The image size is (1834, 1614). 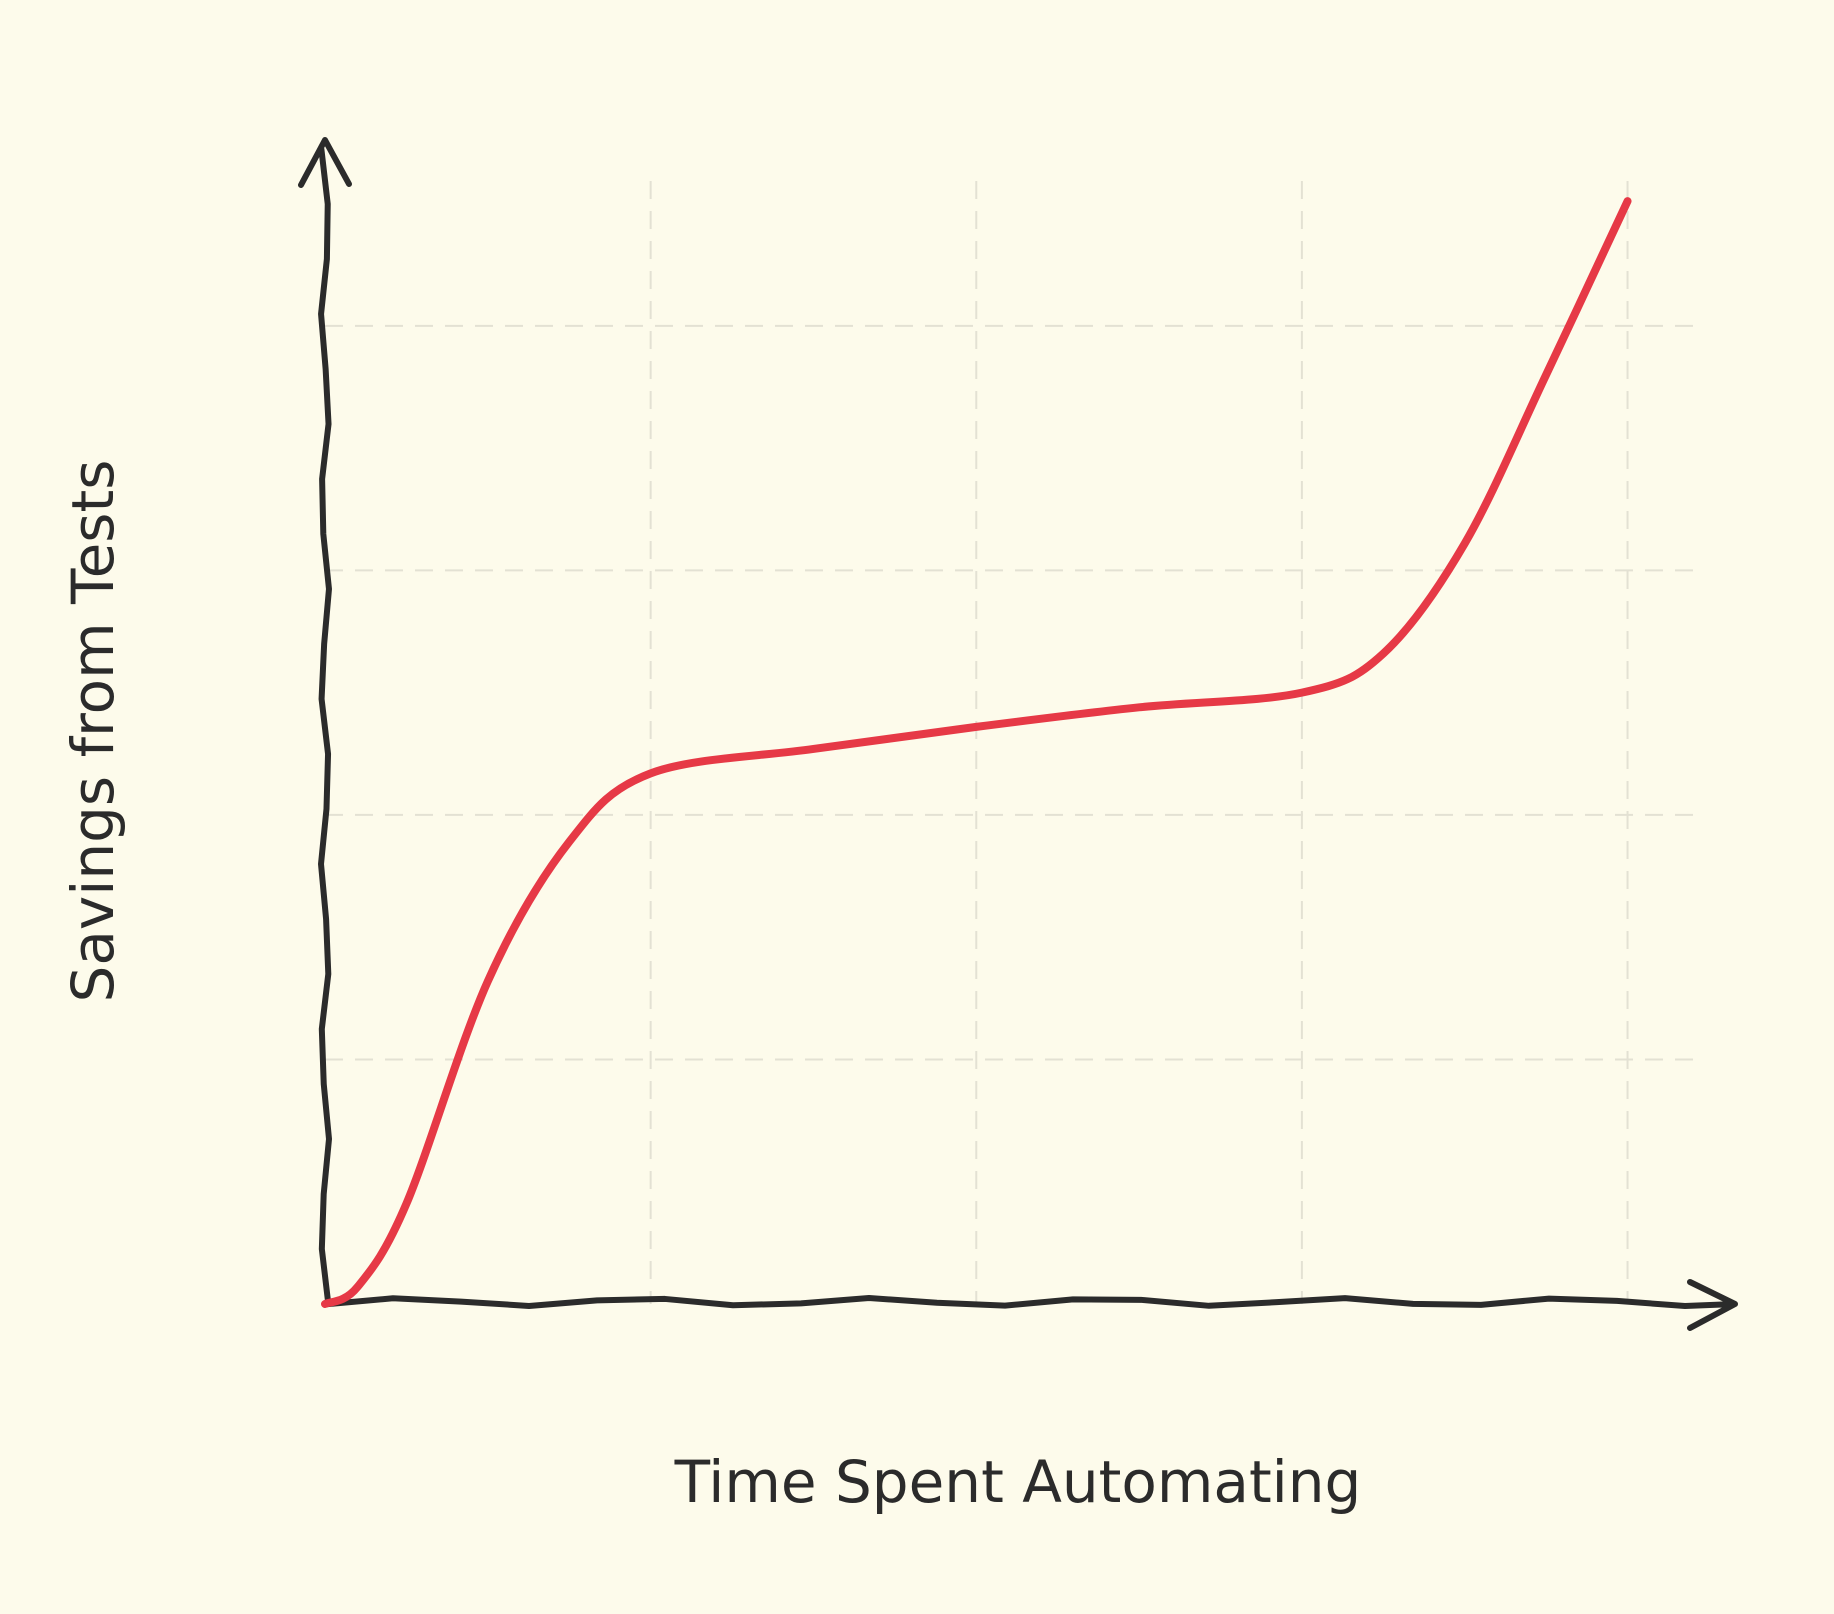 What do you see at coordinates (325, 722) in the screenshot?
I see `y-axis` at bounding box center [325, 722].